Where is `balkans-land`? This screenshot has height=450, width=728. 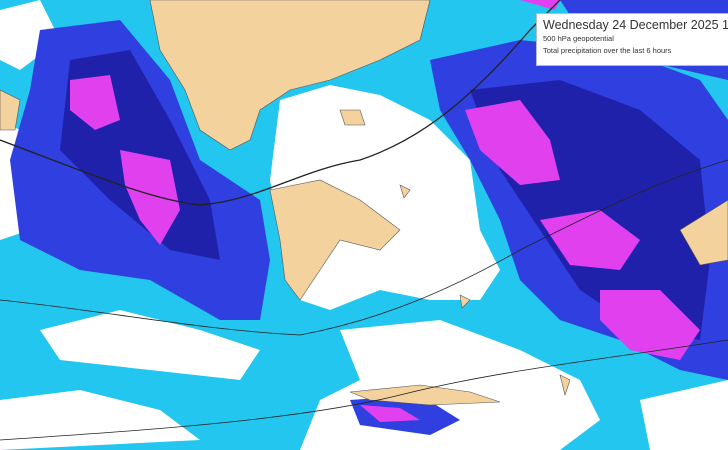
balkans-land is located at coordinates (290, 75).